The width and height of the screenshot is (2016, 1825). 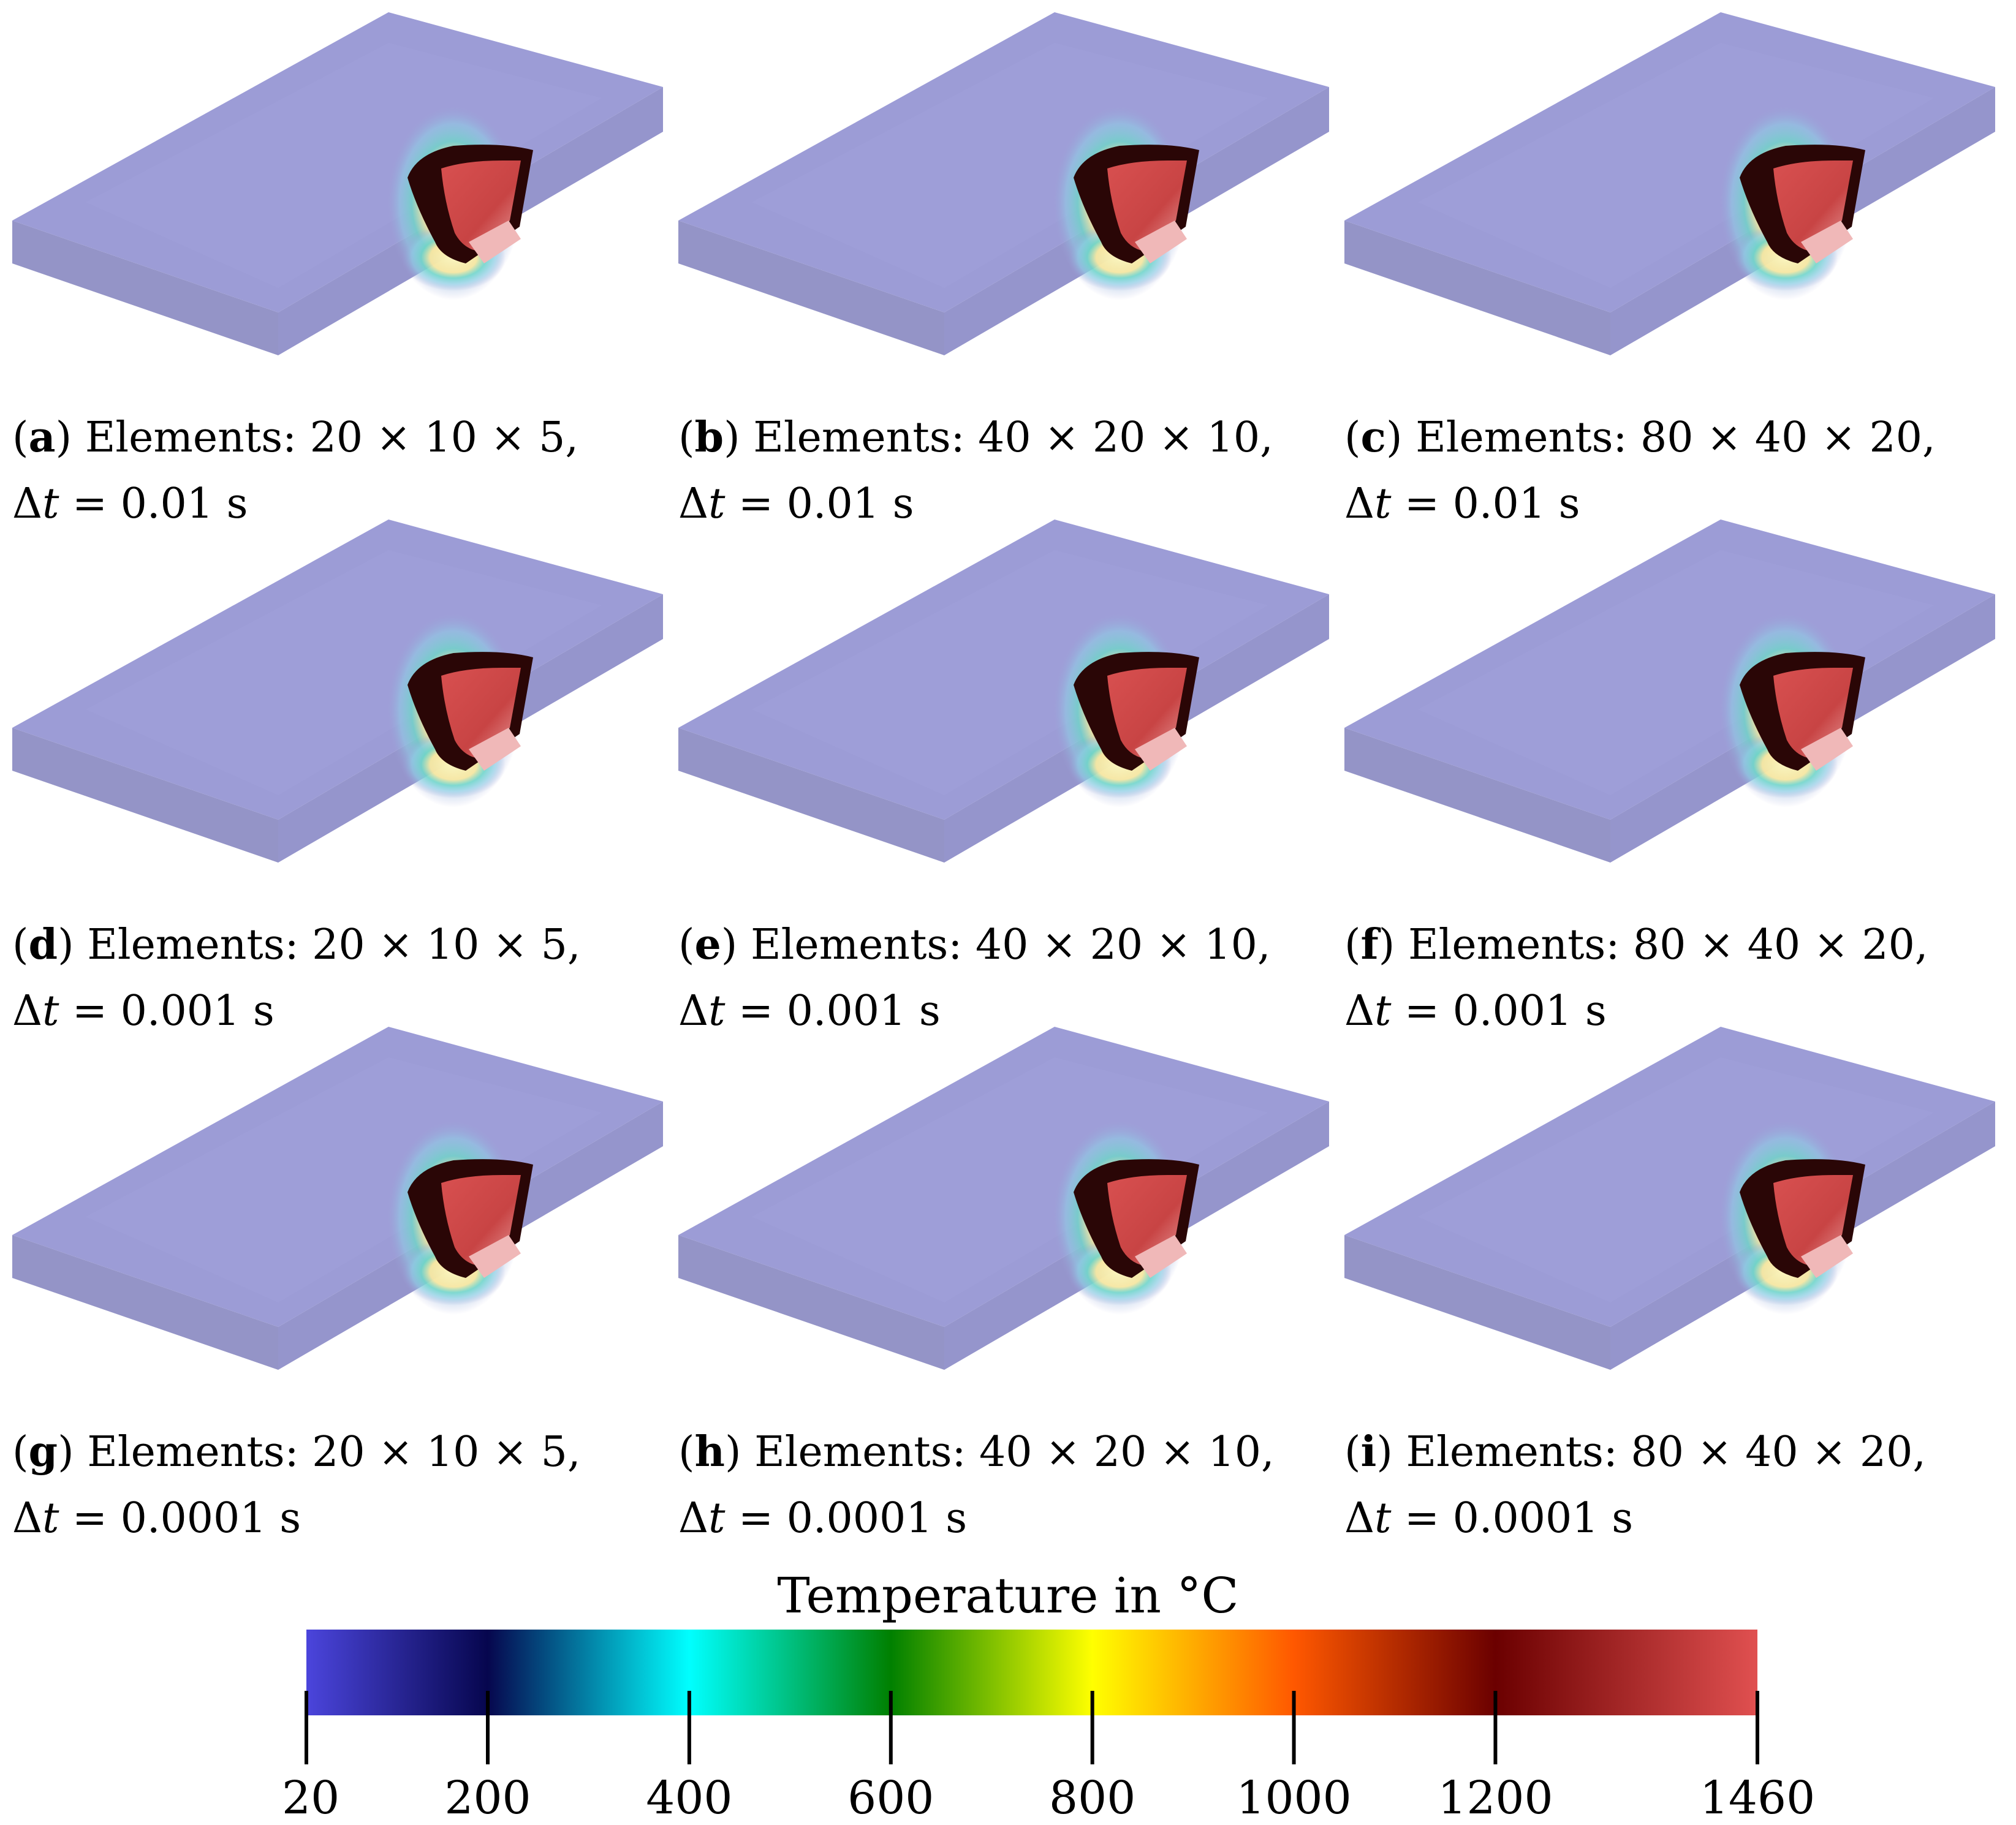 I want to click on panel-b: (b) Elements: 40 × 20 × 10, Δt = 0.01 s, so click(x=1009, y=264).